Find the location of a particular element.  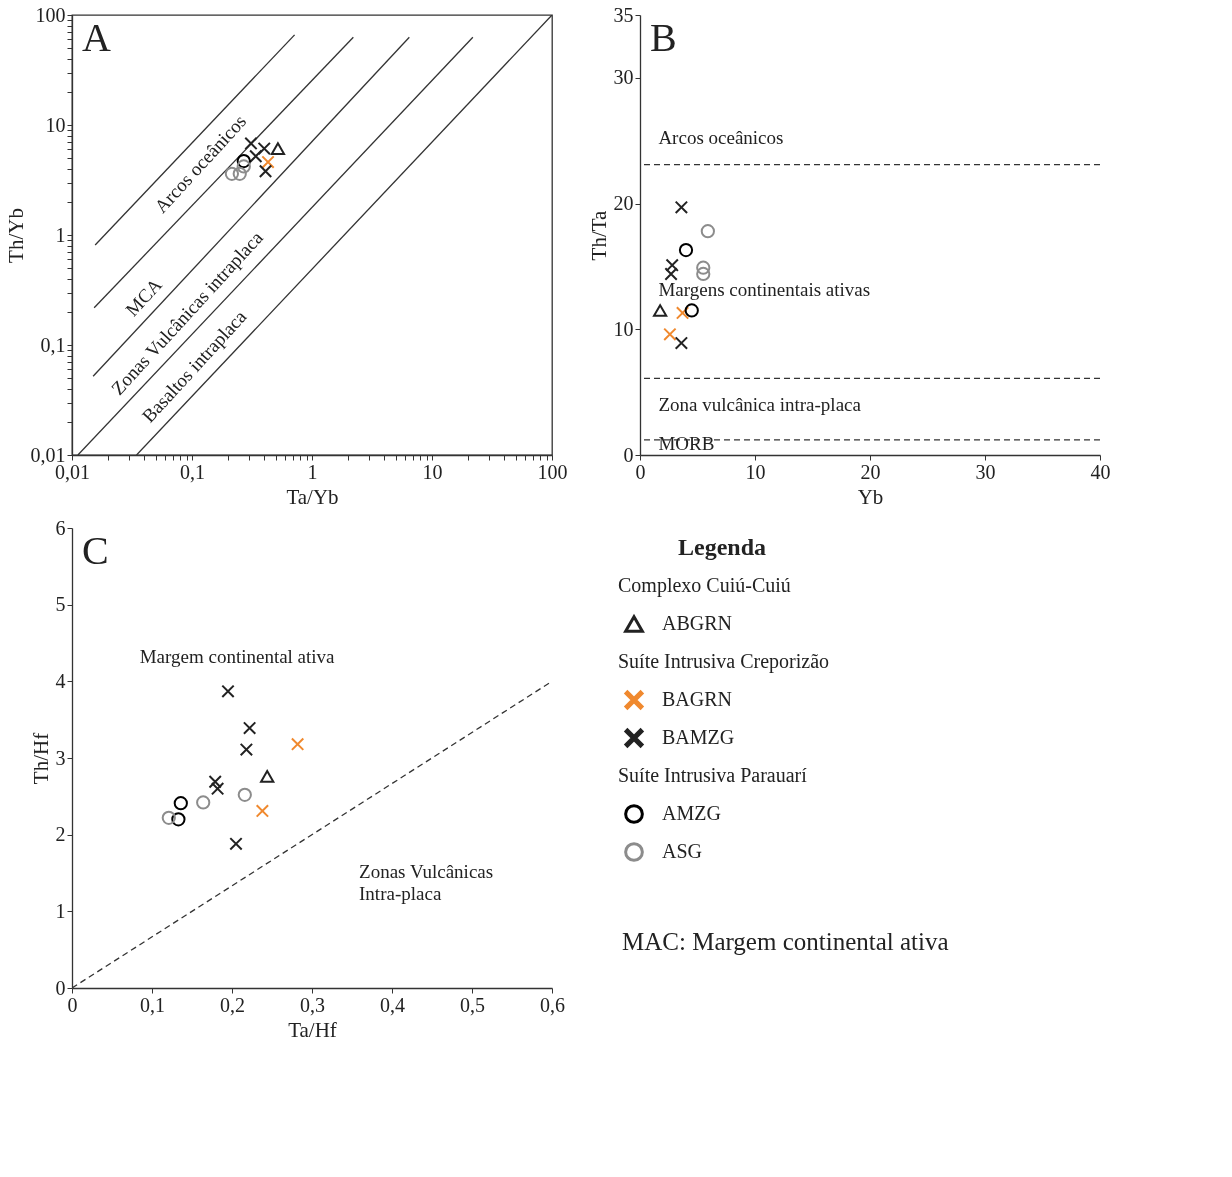

x-axis-title: Ta/Yb is located at coordinates (312, 496).